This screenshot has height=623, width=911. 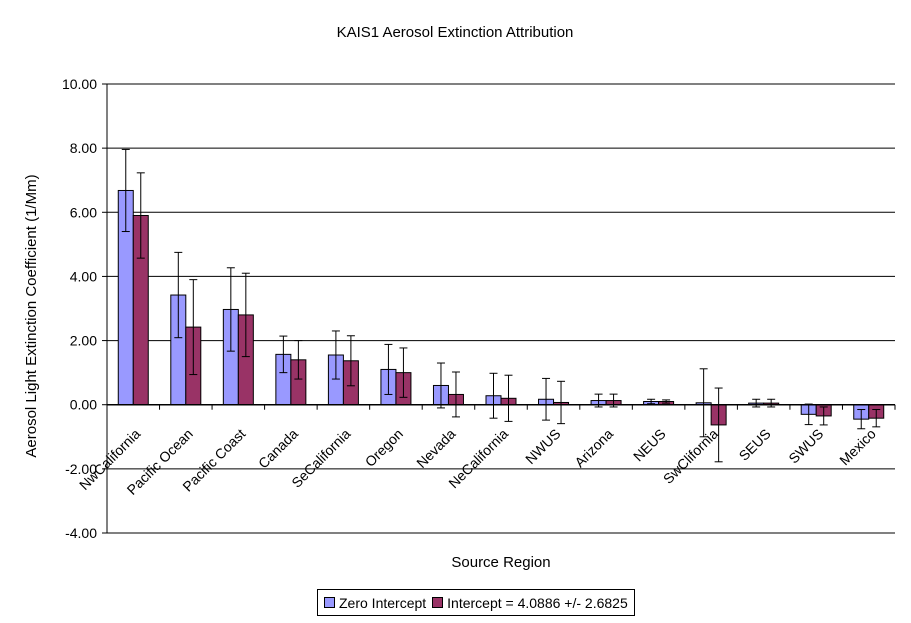 I want to click on y-tick-label: 10.00, so click(x=79, y=84).